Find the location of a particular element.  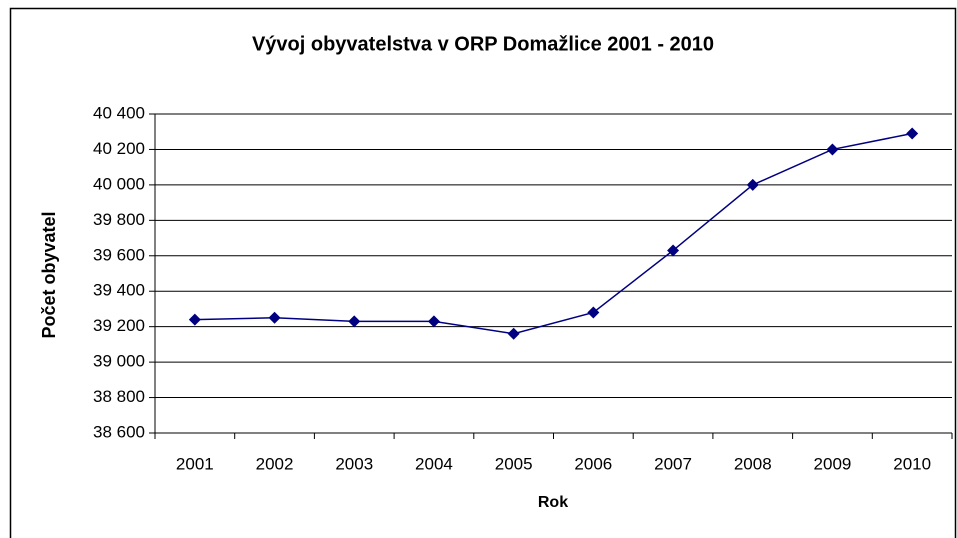

y-axis-label: Počet obyvatel is located at coordinates (49, 274).